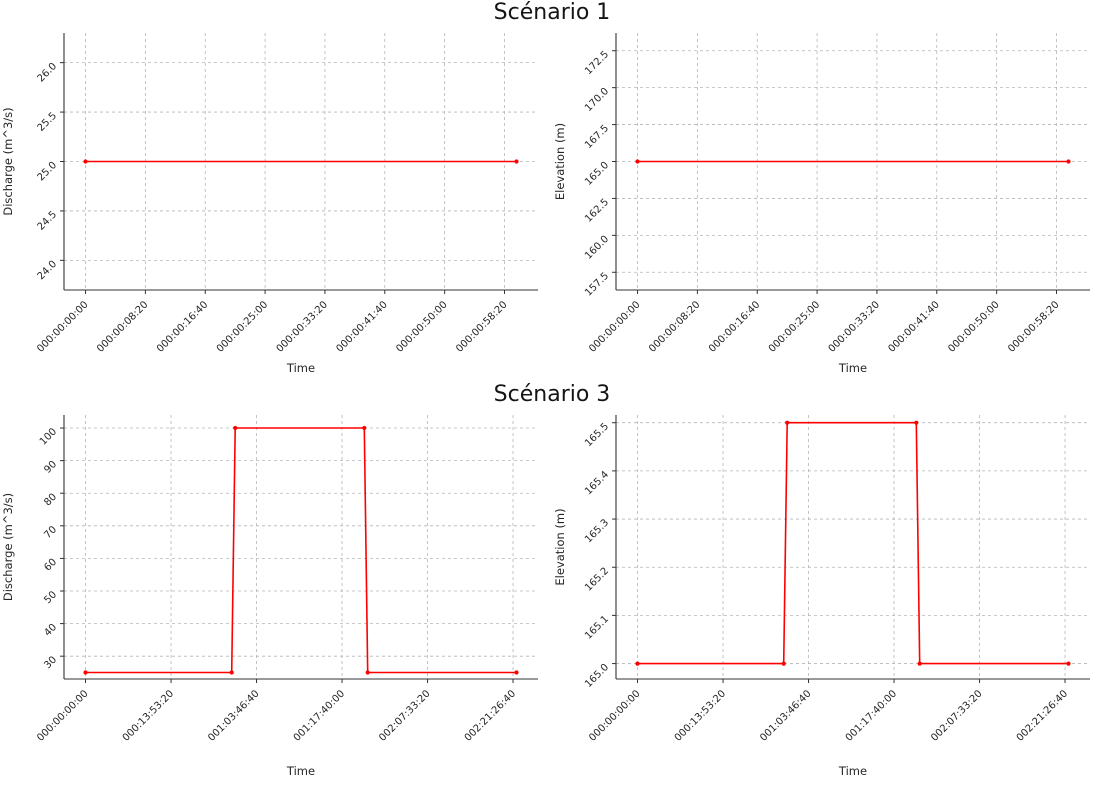  I want to click on svg-text: 50, so click(50, 597).